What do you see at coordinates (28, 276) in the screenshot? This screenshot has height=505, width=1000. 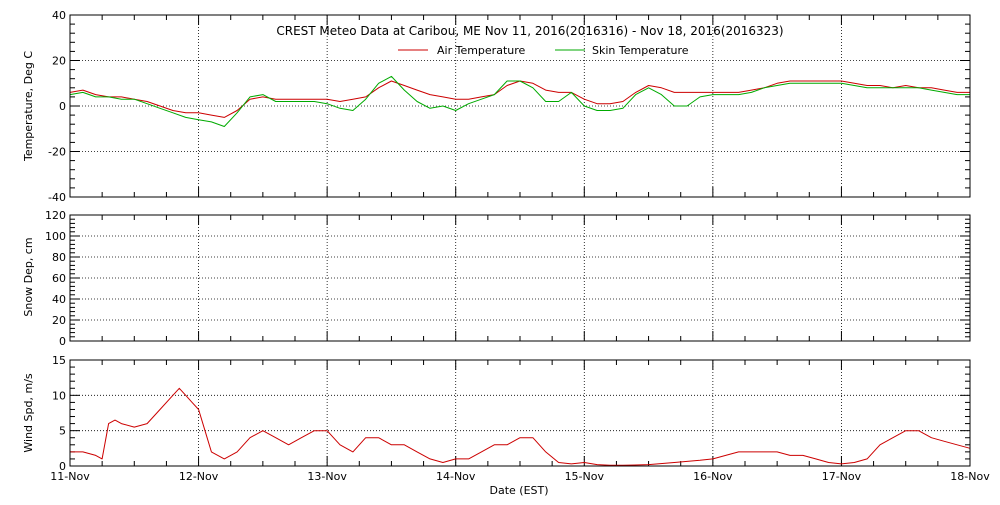 I see `snow-axis-title: Snow Dep, cm` at bounding box center [28, 276].